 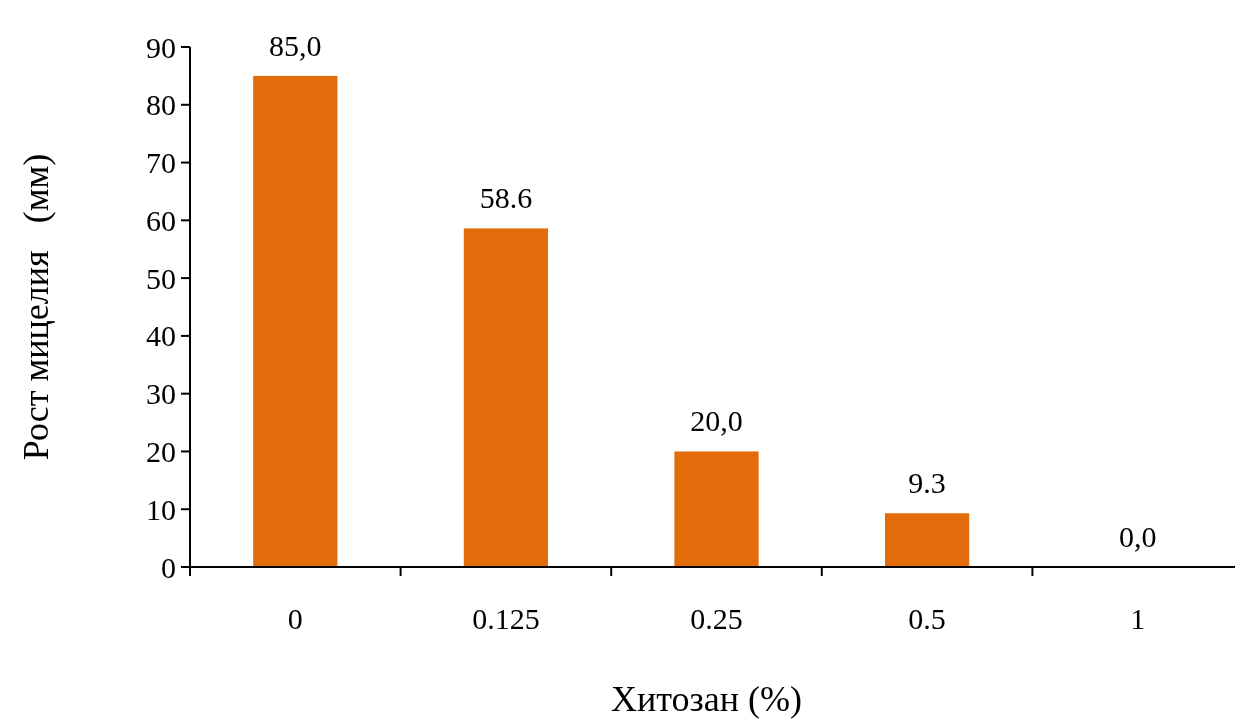 I want to click on x-tick-label: 0.125, so click(x=506, y=618).